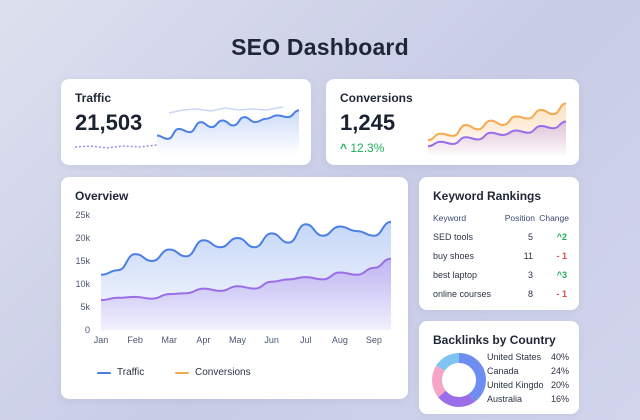 The width and height of the screenshot is (640, 420). What do you see at coordinates (514, 357) in the screenshot?
I see `backlink-country: United States` at bounding box center [514, 357].